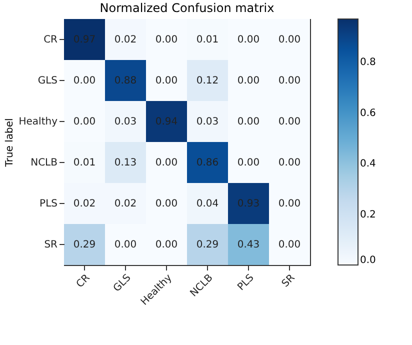  I want to click on y-tick-label: SR, so click(51, 245).